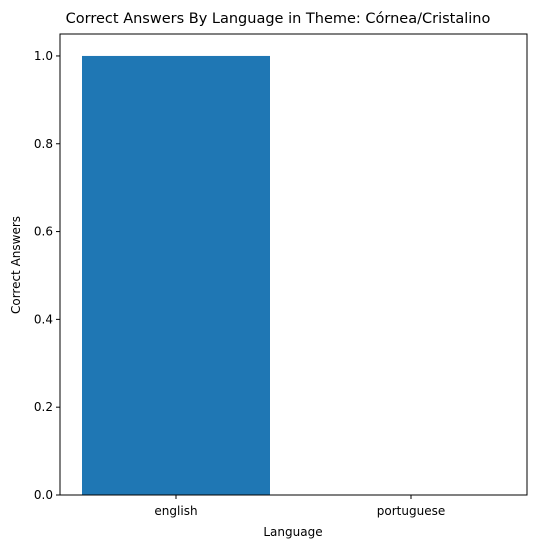 The width and height of the screenshot is (547, 548). Describe the element at coordinates (175, 511) in the screenshot. I see `x-tick-label-english: english` at that location.